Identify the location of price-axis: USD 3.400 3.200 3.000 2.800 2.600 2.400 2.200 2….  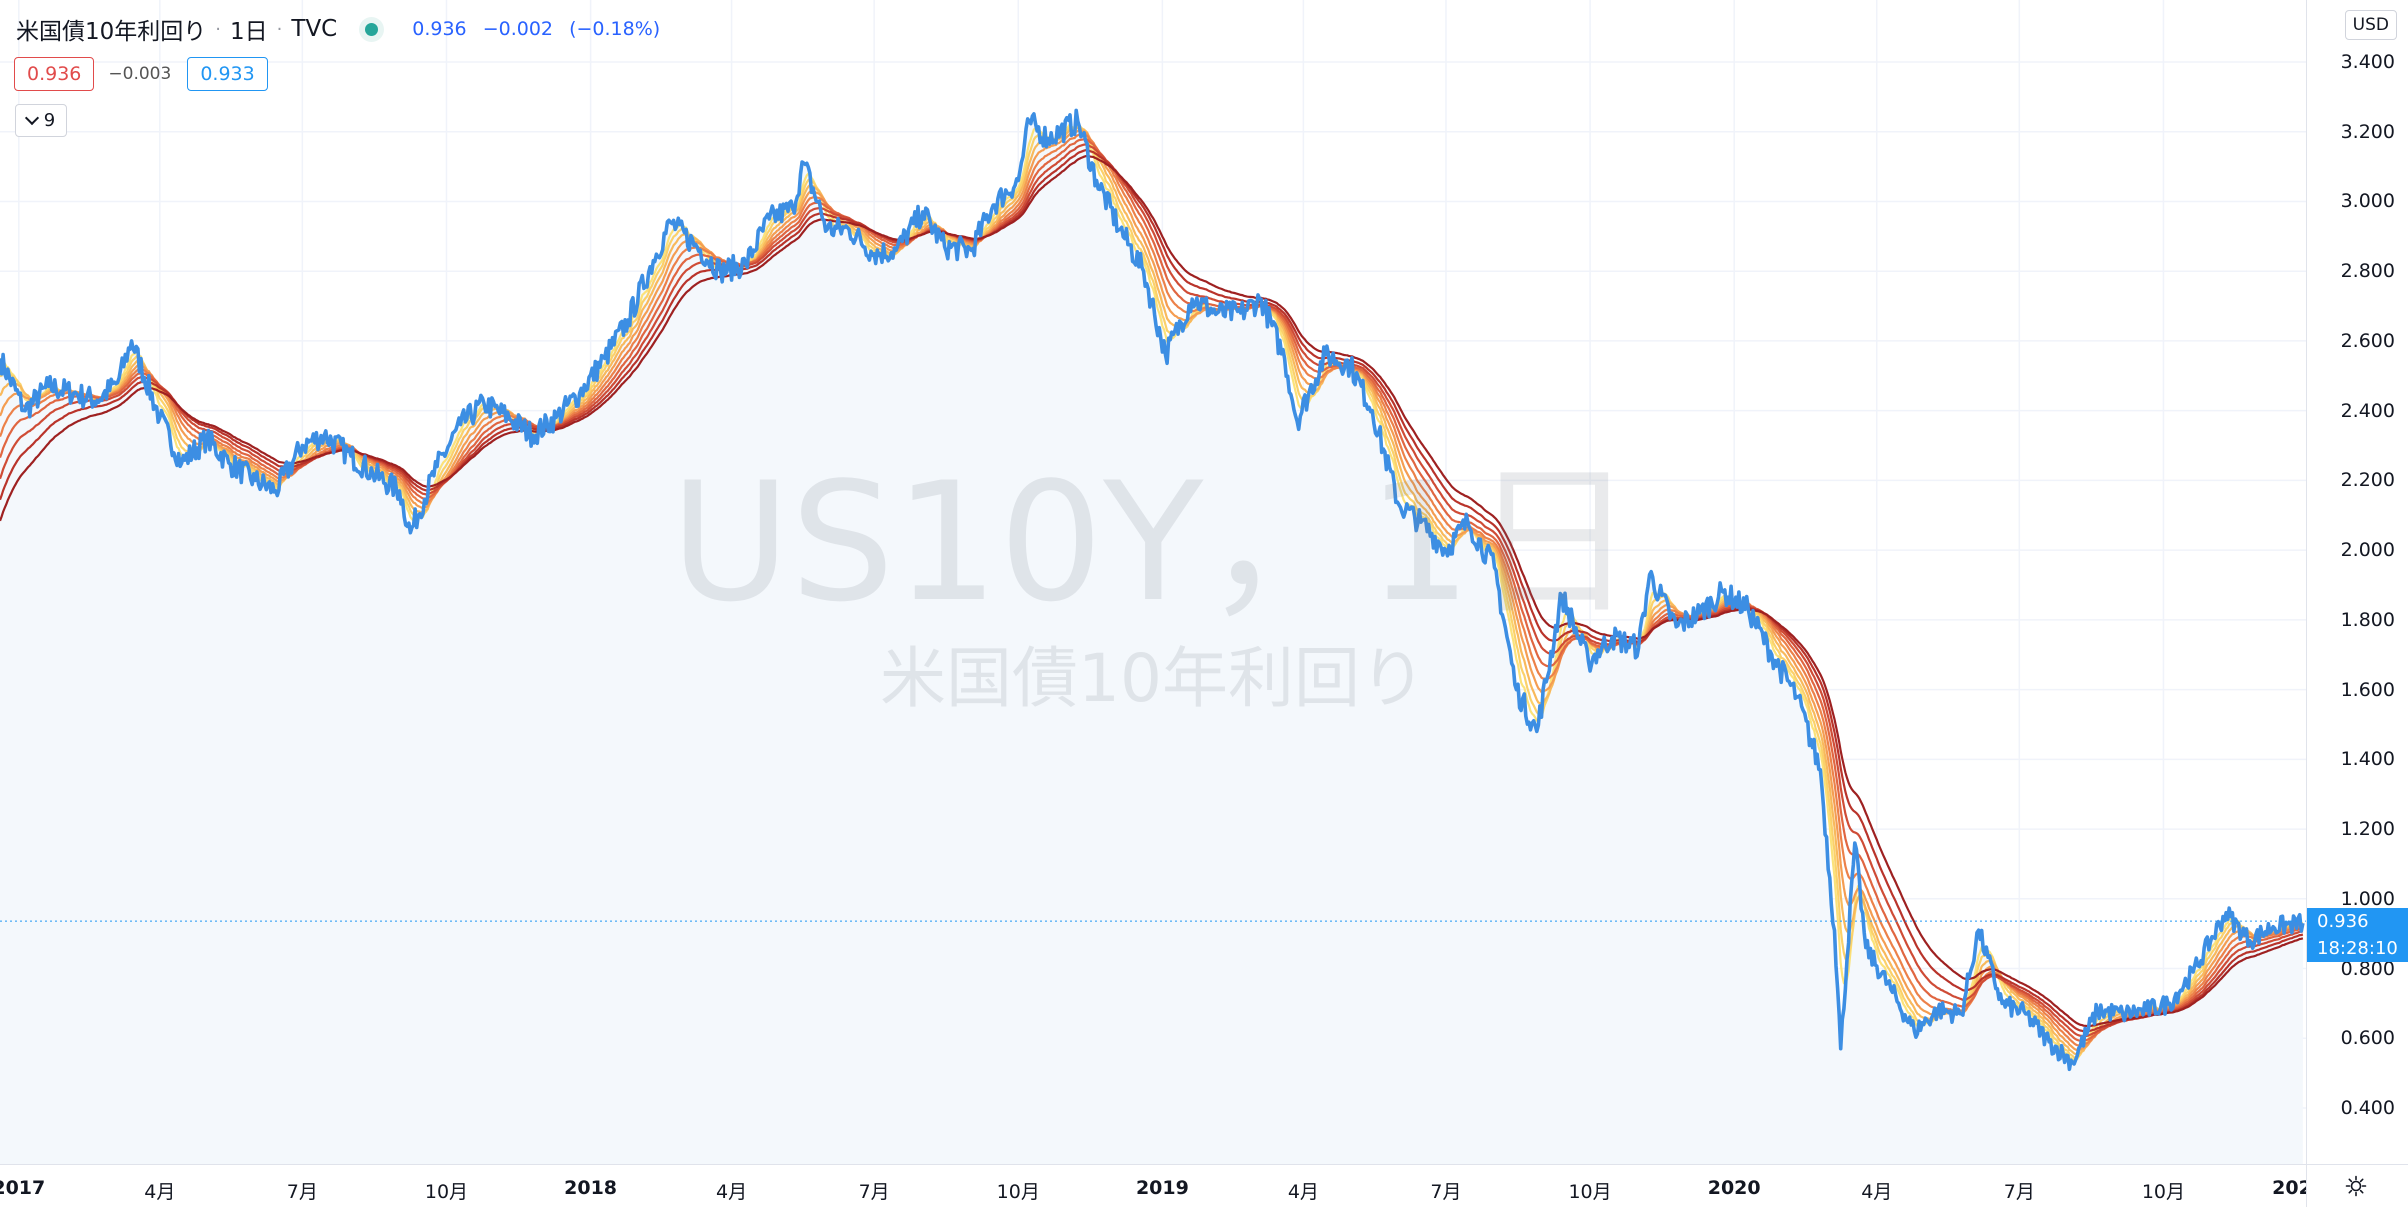
(2357, 582).